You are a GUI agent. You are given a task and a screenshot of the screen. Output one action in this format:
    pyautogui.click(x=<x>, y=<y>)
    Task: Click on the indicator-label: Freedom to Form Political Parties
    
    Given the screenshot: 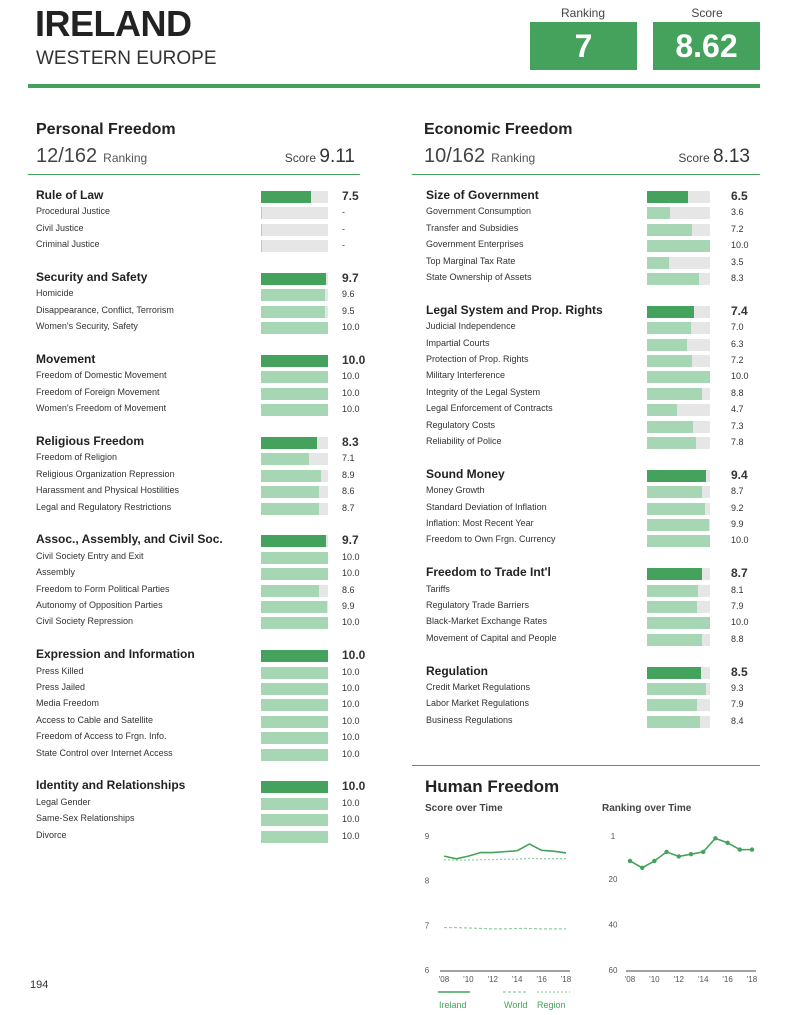 What is the action you would take?
    pyautogui.click(x=103, y=588)
    